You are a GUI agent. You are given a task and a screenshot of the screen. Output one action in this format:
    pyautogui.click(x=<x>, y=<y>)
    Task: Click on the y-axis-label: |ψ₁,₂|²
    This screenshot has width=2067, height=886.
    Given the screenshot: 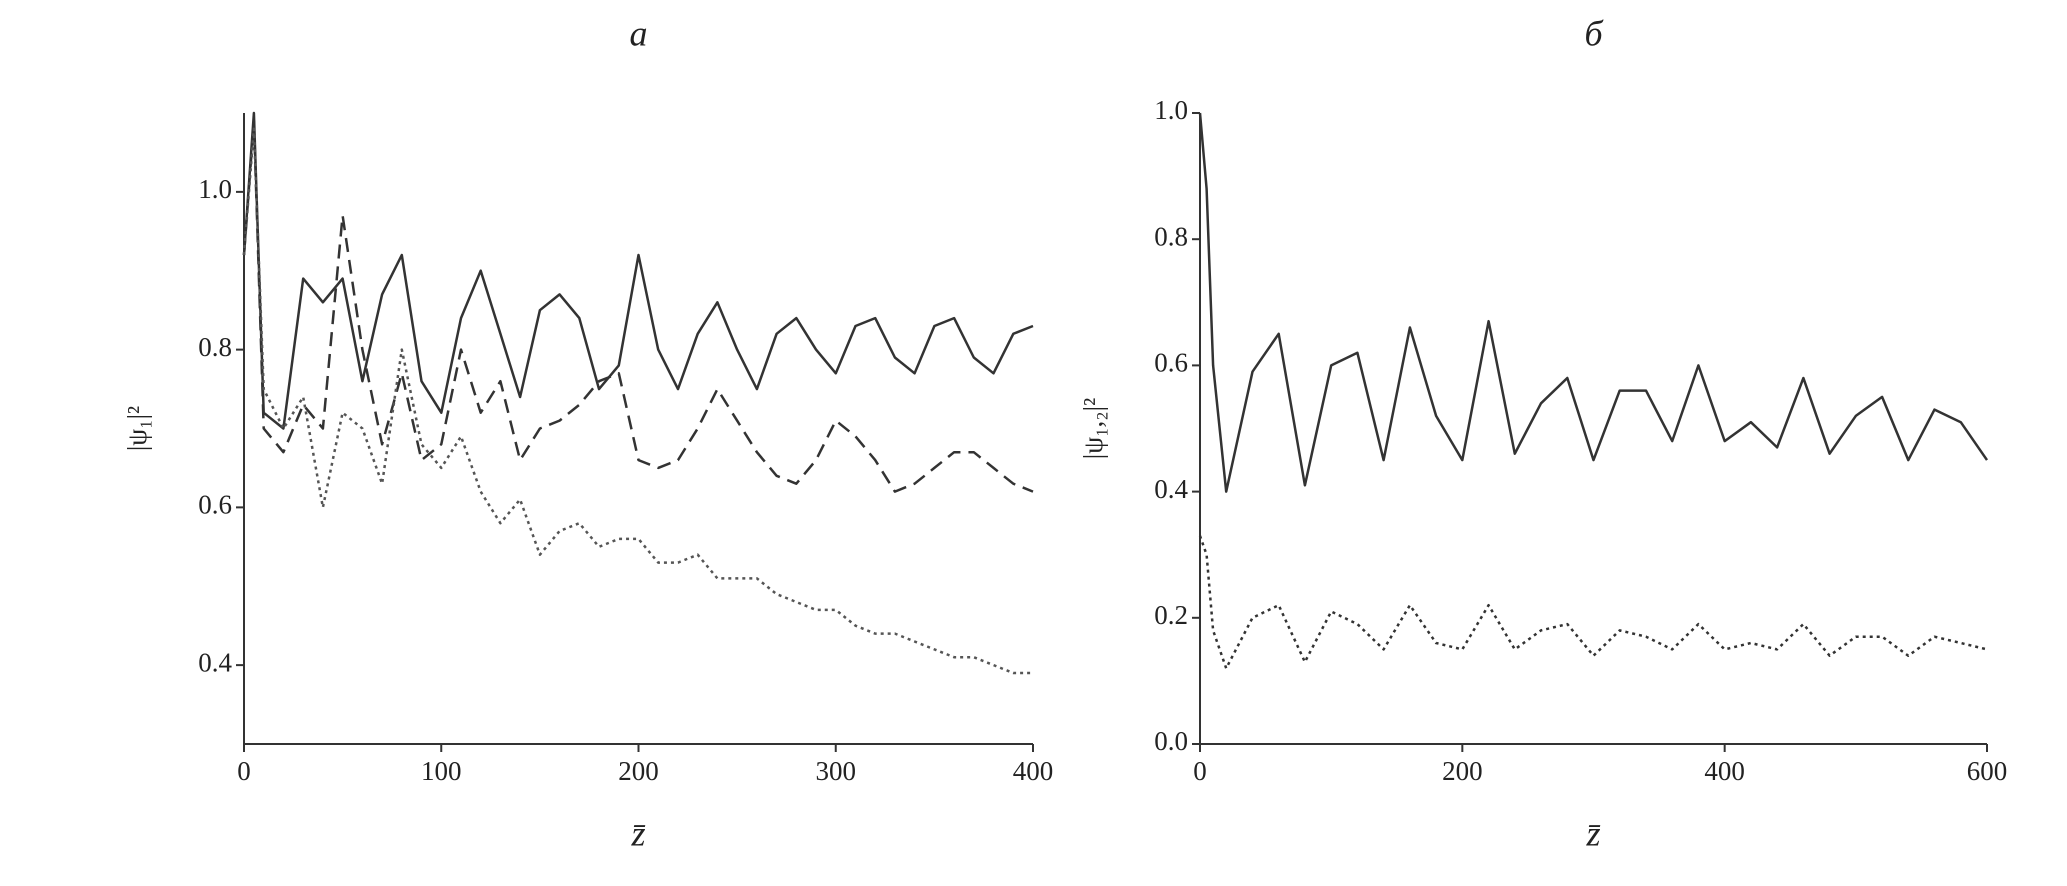 What is the action you would take?
    pyautogui.click(x=1093, y=428)
    